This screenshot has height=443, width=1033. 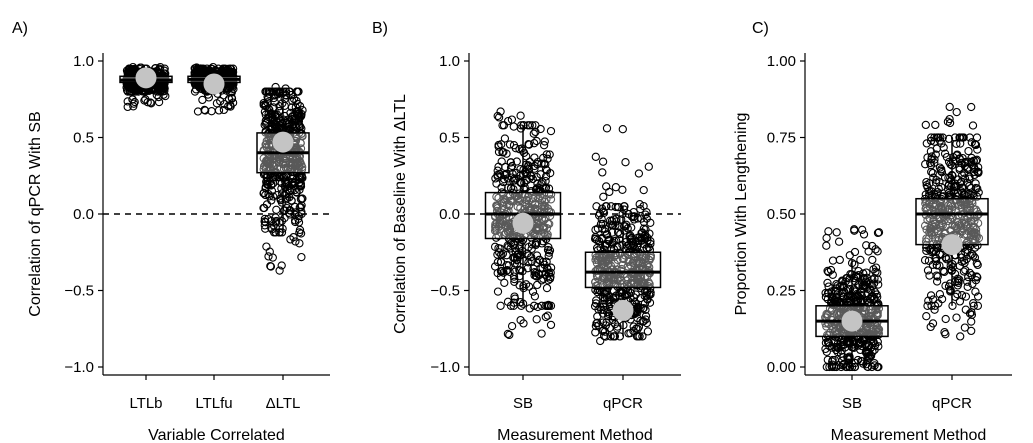 I want to click on y-axis-title: Correlation of Baseline With ΔLTL, so click(x=400, y=214).